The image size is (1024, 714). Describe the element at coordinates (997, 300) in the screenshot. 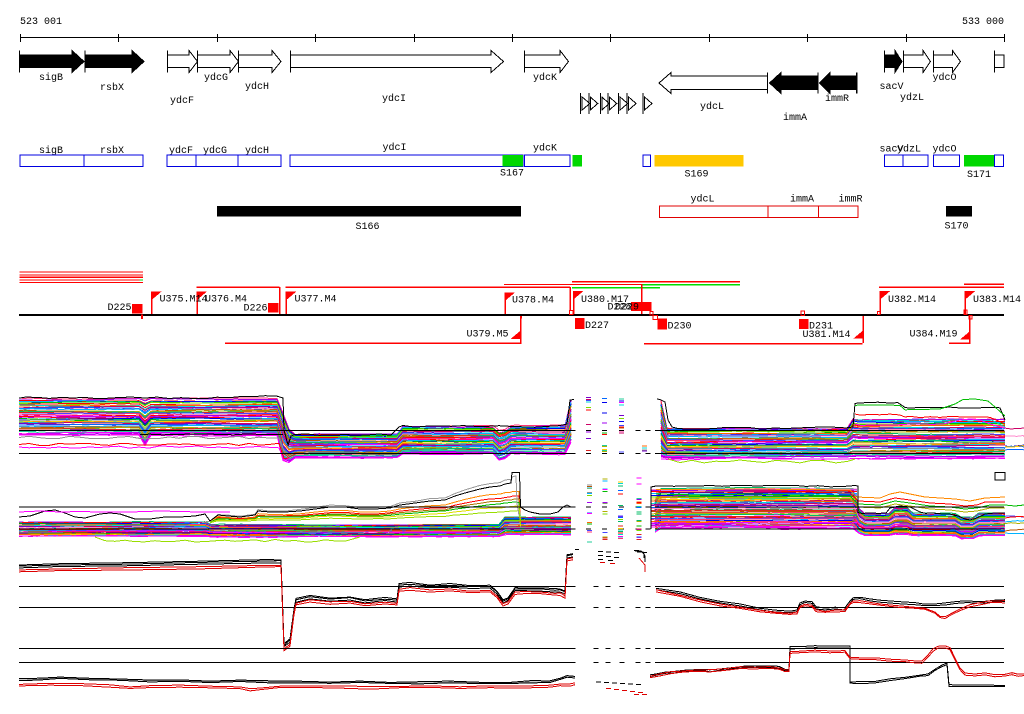

I see `svg-text: U383.M14` at that location.